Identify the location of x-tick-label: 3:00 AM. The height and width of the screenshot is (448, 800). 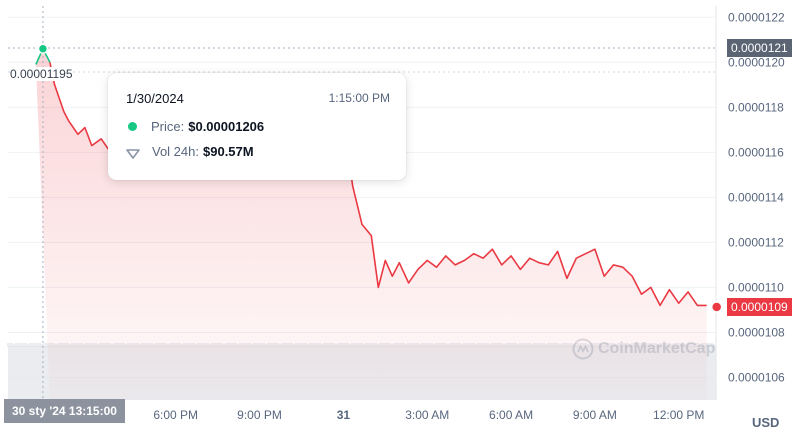
(427, 415).